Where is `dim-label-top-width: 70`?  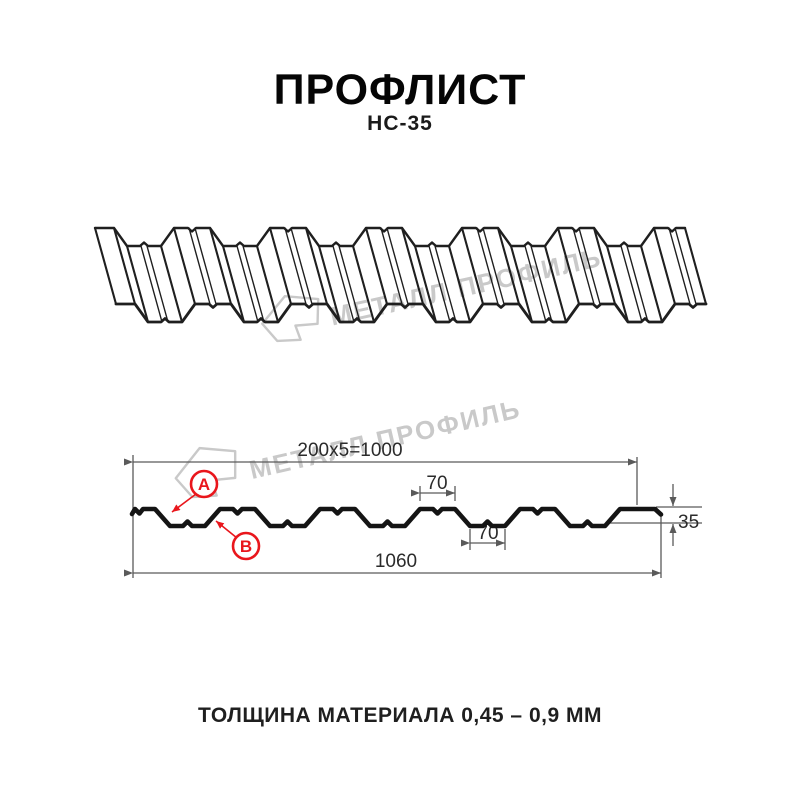
dim-label-top-width: 70 is located at coordinates (436, 483).